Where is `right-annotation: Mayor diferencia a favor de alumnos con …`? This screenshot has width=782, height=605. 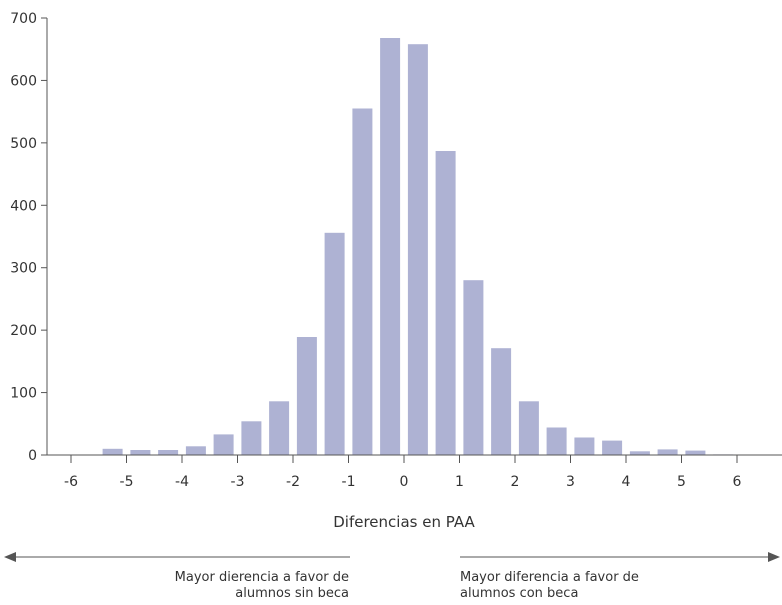 right-annotation: Mayor diferencia a favor de alumnos con … is located at coordinates (549, 586).